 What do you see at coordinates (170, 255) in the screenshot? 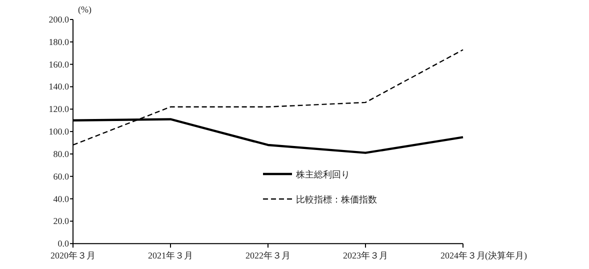
I see `x-tick-label: 2021年３月` at bounding box center [170, 255].